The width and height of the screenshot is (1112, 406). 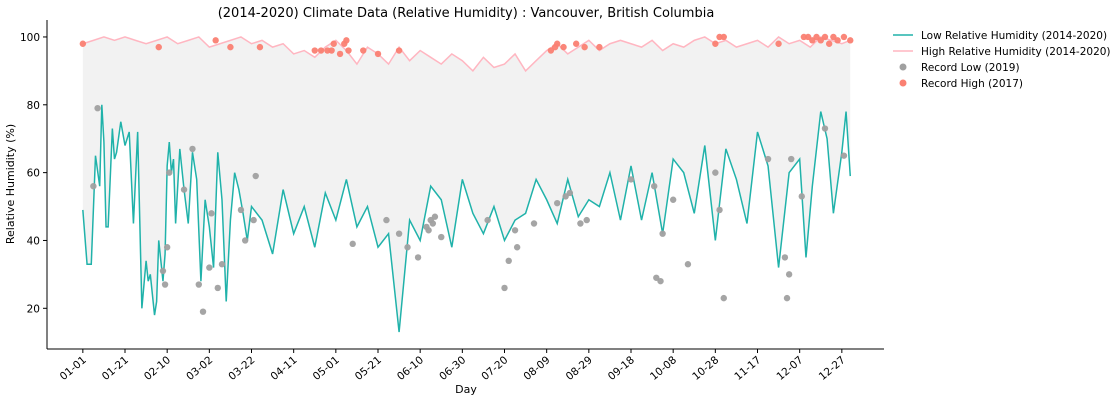 I want to click on x-tick-label: 06-30, so click(x=452, y=368).